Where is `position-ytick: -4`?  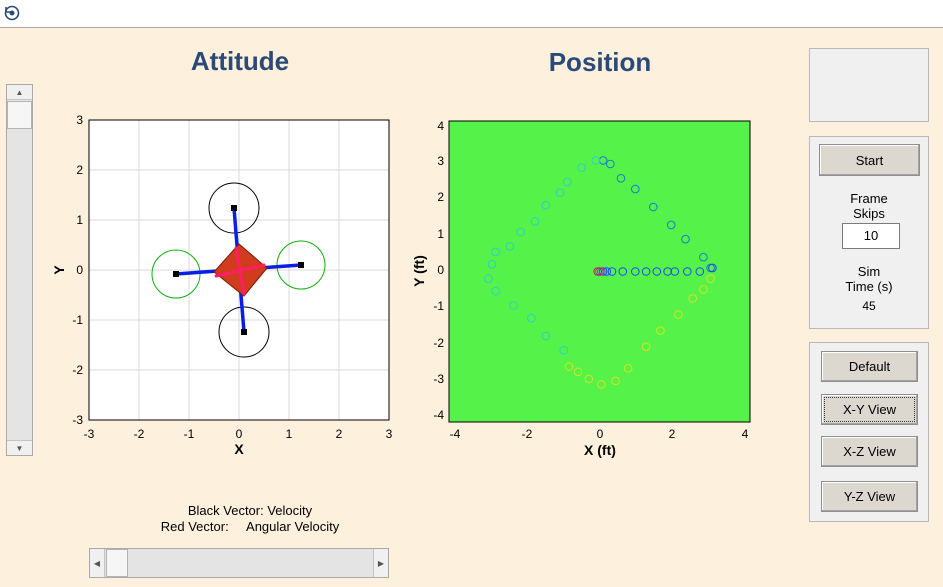 position-ytick: -4 is located at coordinates (438, 415).